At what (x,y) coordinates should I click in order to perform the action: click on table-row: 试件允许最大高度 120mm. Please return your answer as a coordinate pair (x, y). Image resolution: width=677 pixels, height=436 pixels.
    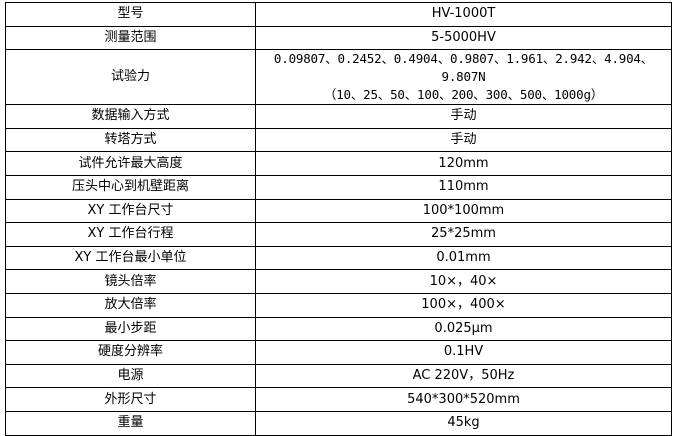
    Looking at the image, I should click on (338, 163).